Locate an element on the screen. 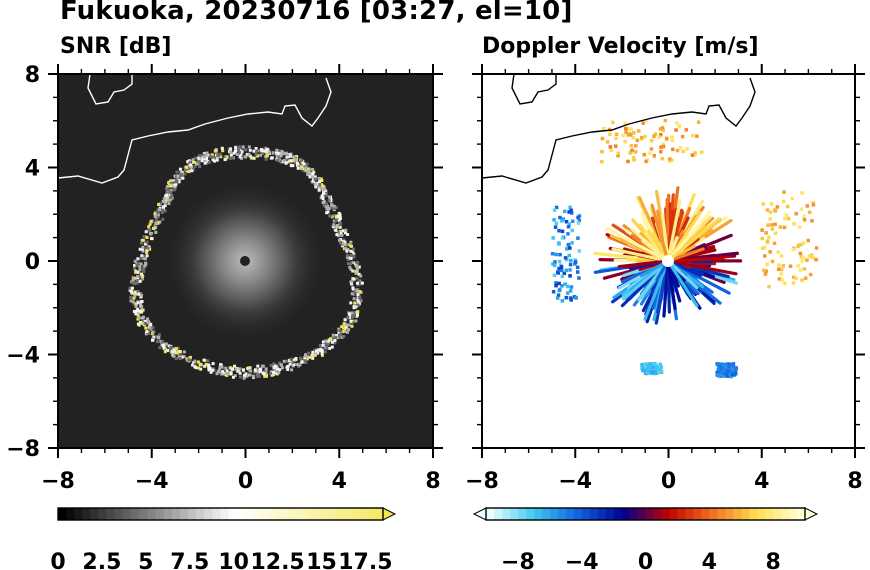  doppler-colorbar-label: 0 is located at coordinates (645, 560).